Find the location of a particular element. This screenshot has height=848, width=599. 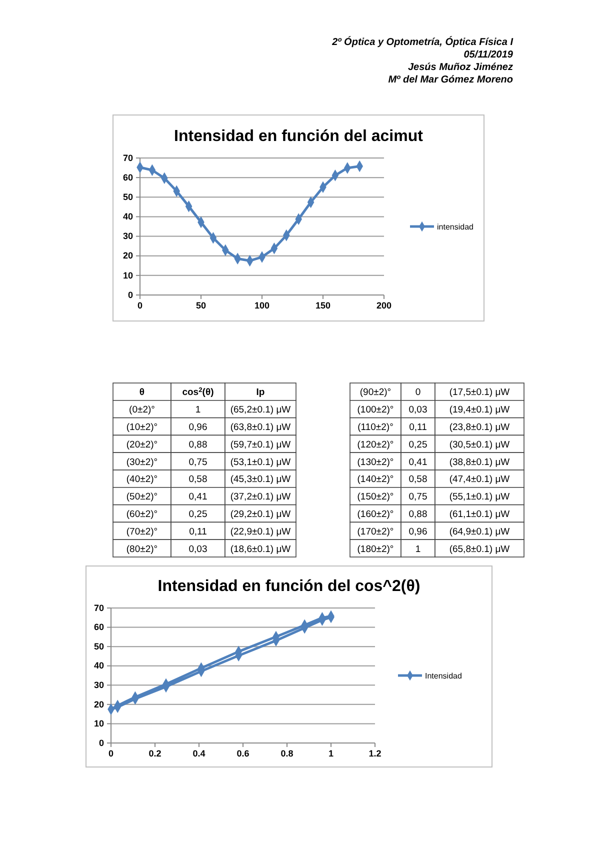

x-tick-label: 1 is located at coordinates (331, 753).